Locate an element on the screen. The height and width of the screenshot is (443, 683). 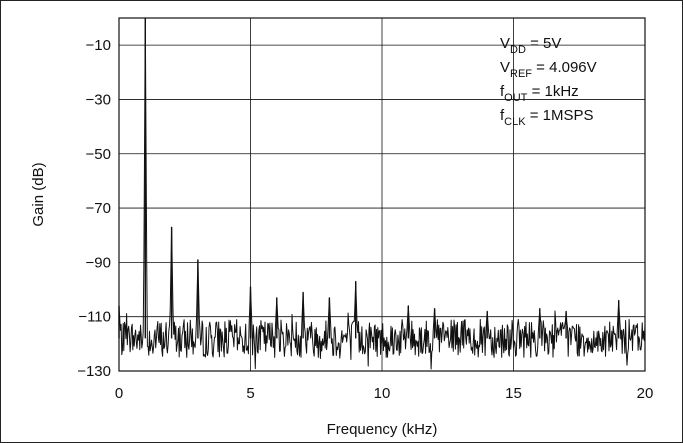
x-tick-labels: 0 5 10 15 20 is located at coordinates (384, 393).